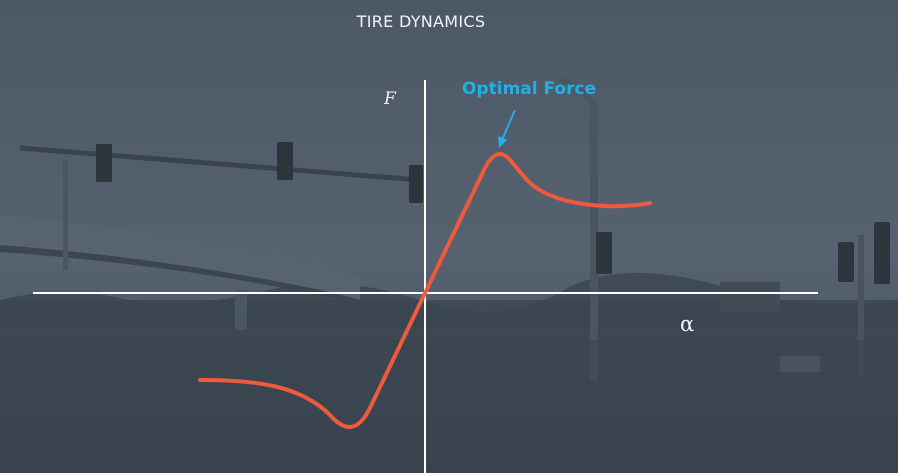  I want to click on optimal-force-annotation: Optimal Force, so click(529, 89).